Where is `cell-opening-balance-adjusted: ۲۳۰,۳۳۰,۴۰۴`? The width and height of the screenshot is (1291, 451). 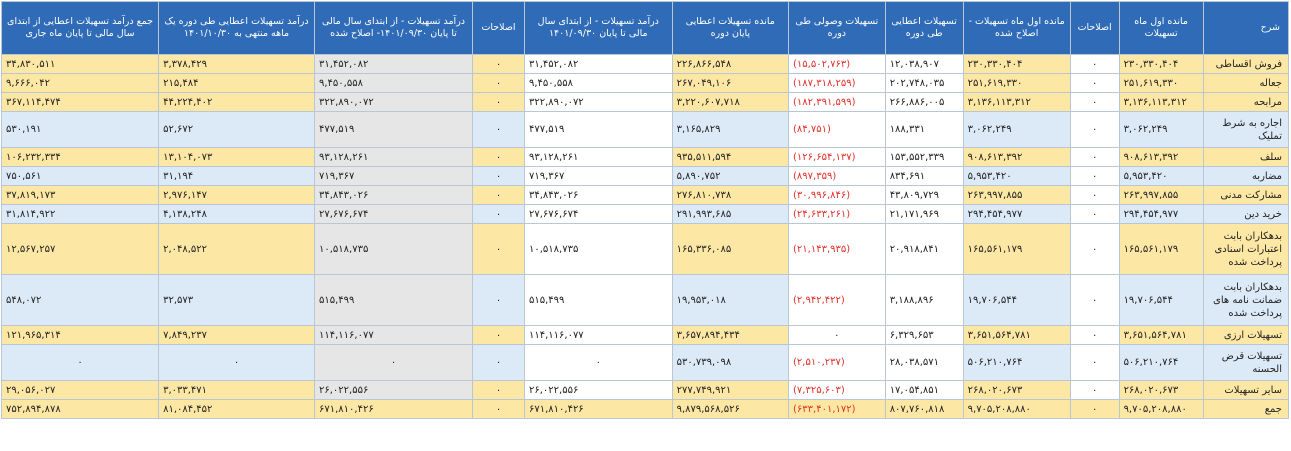 cell-opening-balance-adjusted: ۲۳۰,۳۳۰,۴۰۴ is located at coordinates (1016, 64).